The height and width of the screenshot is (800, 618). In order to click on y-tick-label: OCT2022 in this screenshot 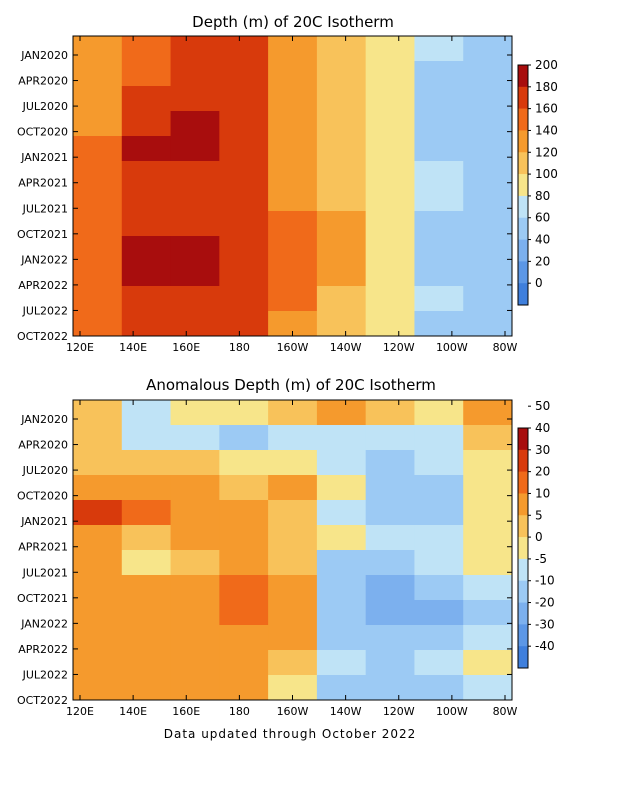, I will do `click(42, 336)`.